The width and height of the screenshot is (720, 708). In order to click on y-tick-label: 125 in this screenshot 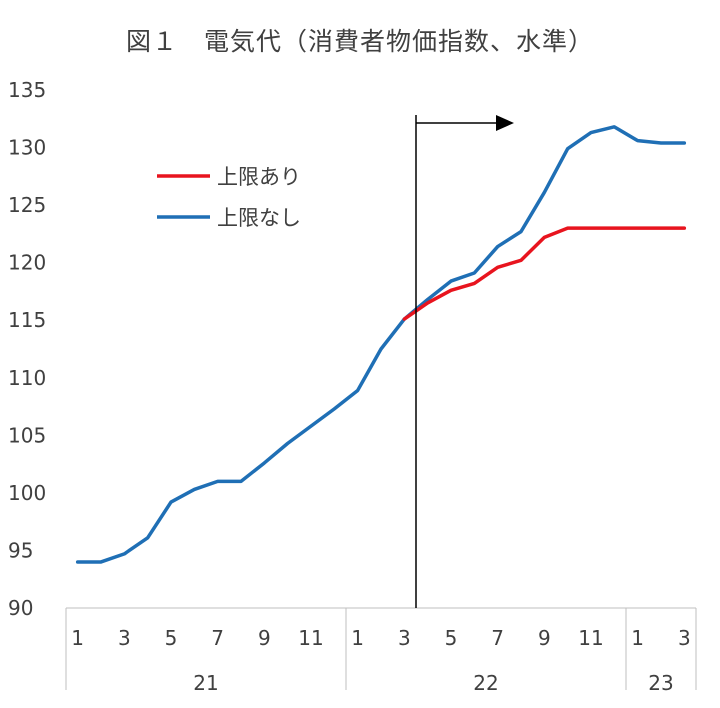, I will do `click(27, 205)`.